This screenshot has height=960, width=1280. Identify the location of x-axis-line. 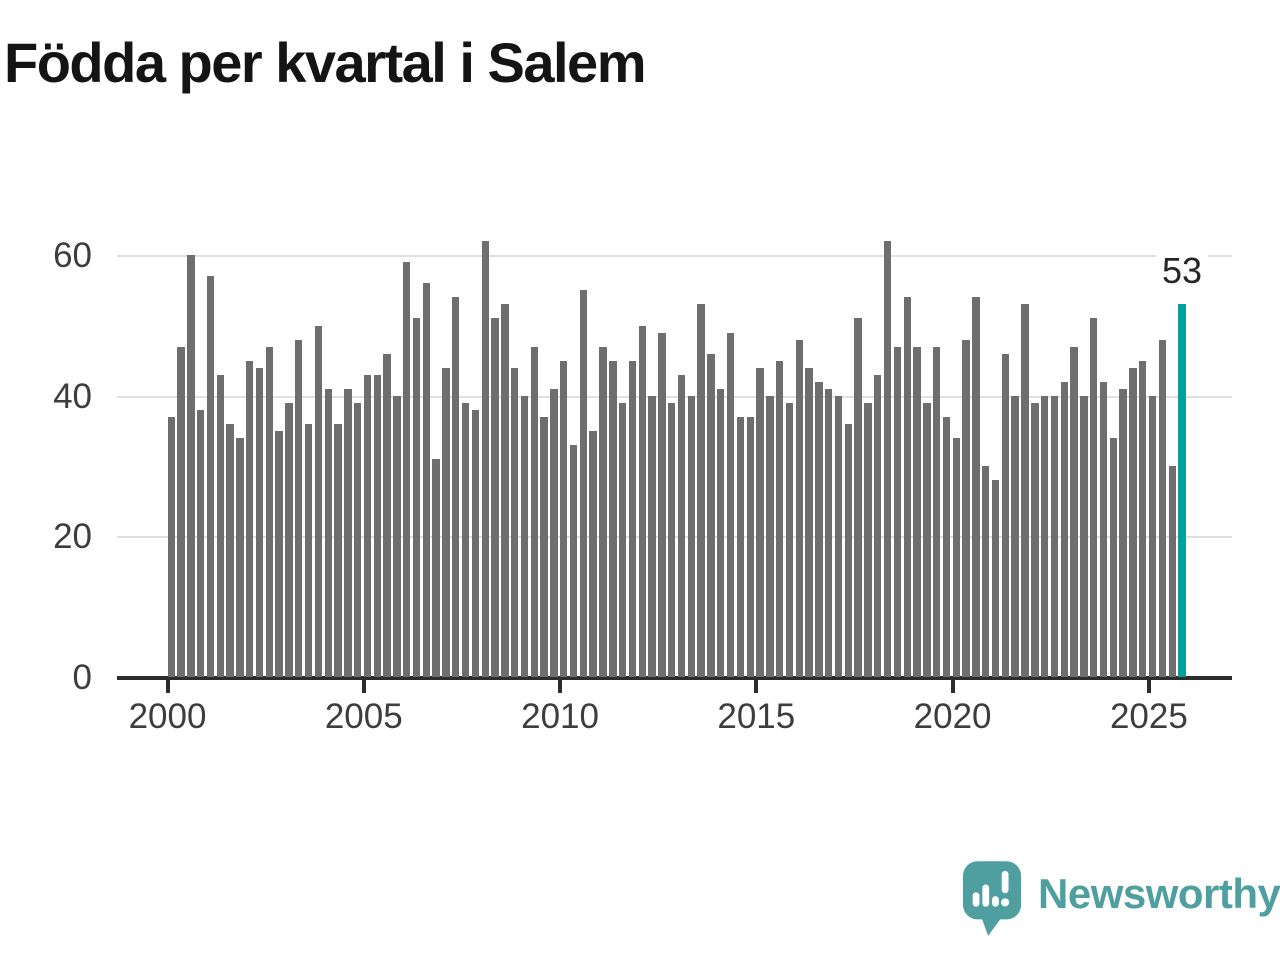
(674, 678).